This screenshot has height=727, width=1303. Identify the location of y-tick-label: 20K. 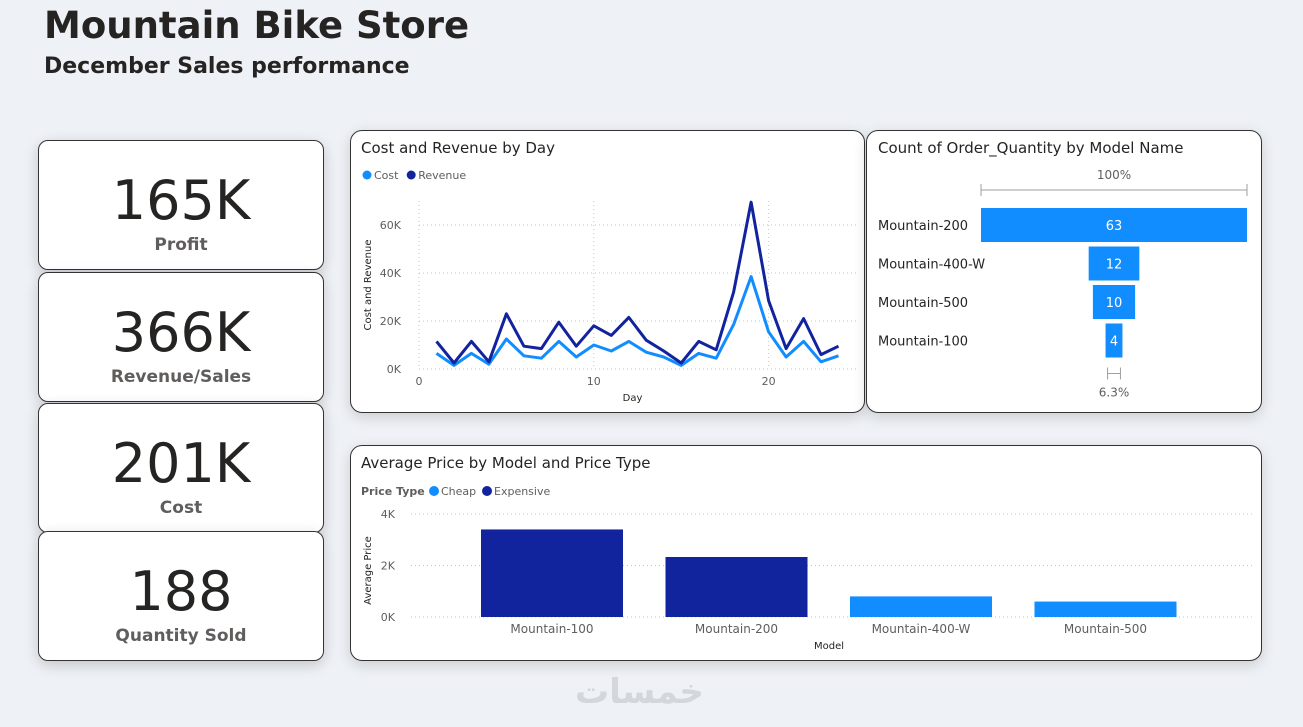
(391, 321).